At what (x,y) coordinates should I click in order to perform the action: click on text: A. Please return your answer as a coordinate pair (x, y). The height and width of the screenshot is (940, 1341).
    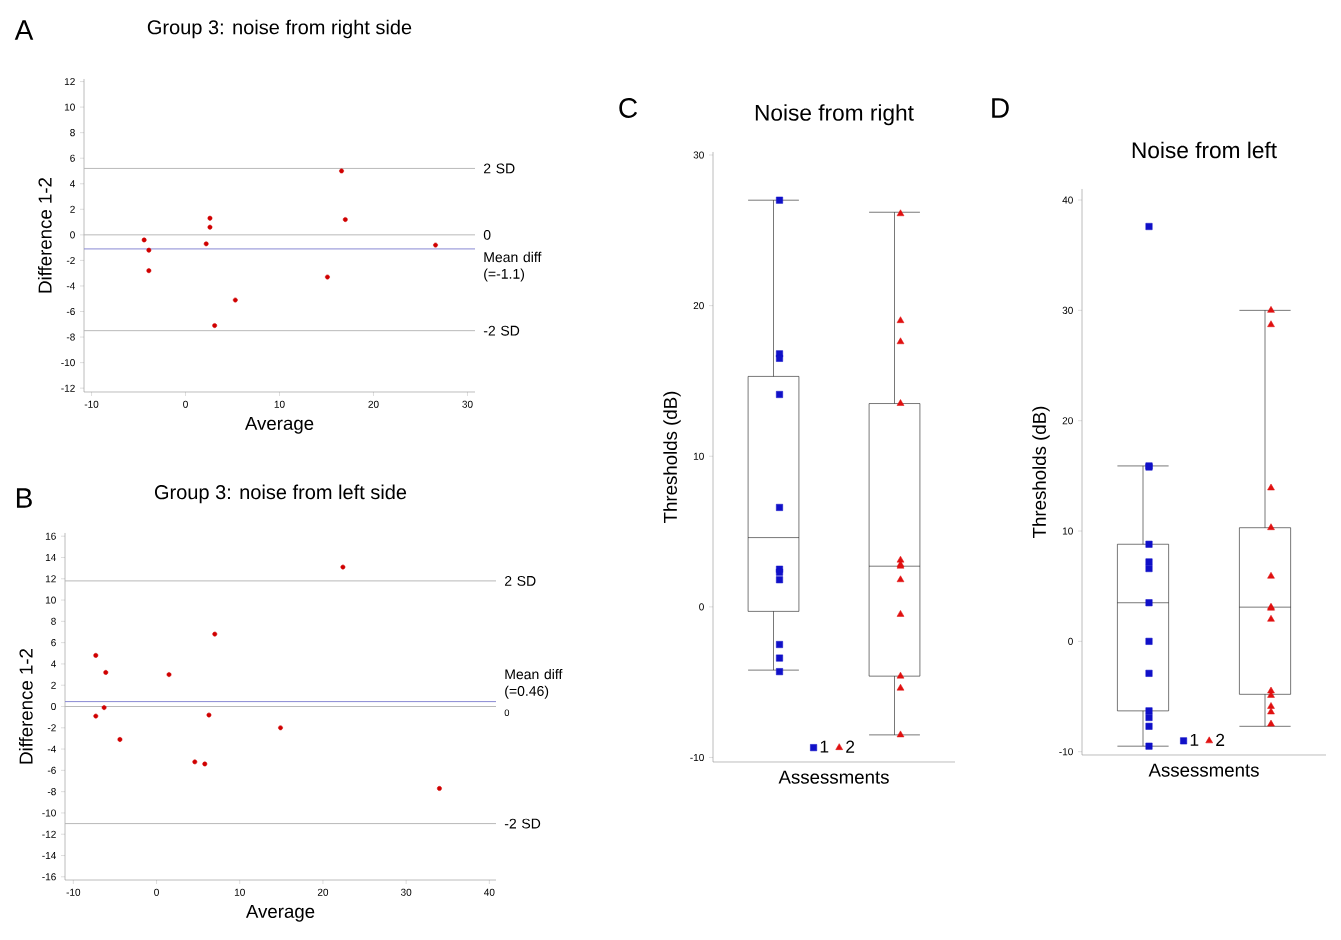
    Looking at the image, I should click on (24, 30).